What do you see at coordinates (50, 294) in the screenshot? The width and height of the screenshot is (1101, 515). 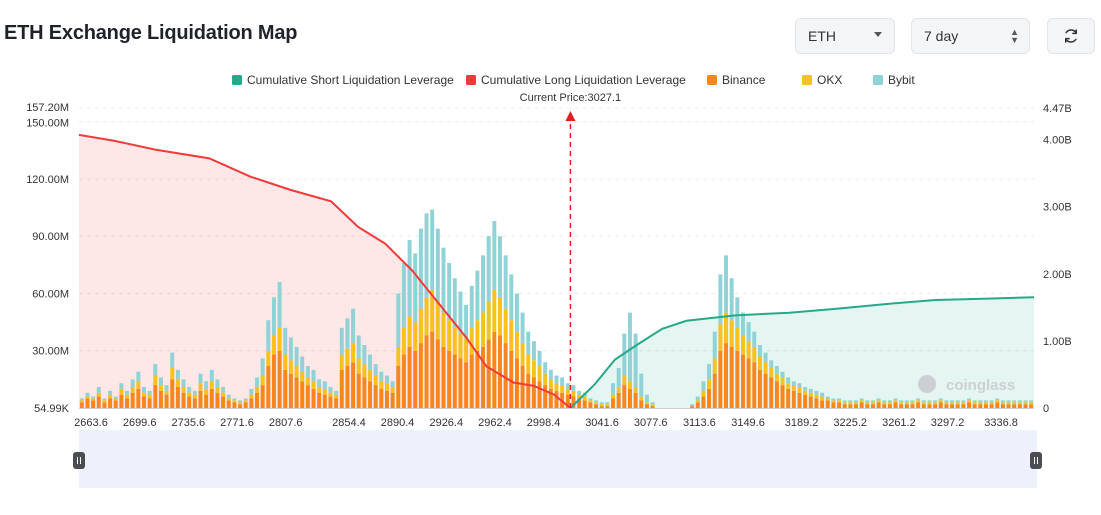 I see `y-left-tick-label: 60.00M` at bounding box center [50, 294].